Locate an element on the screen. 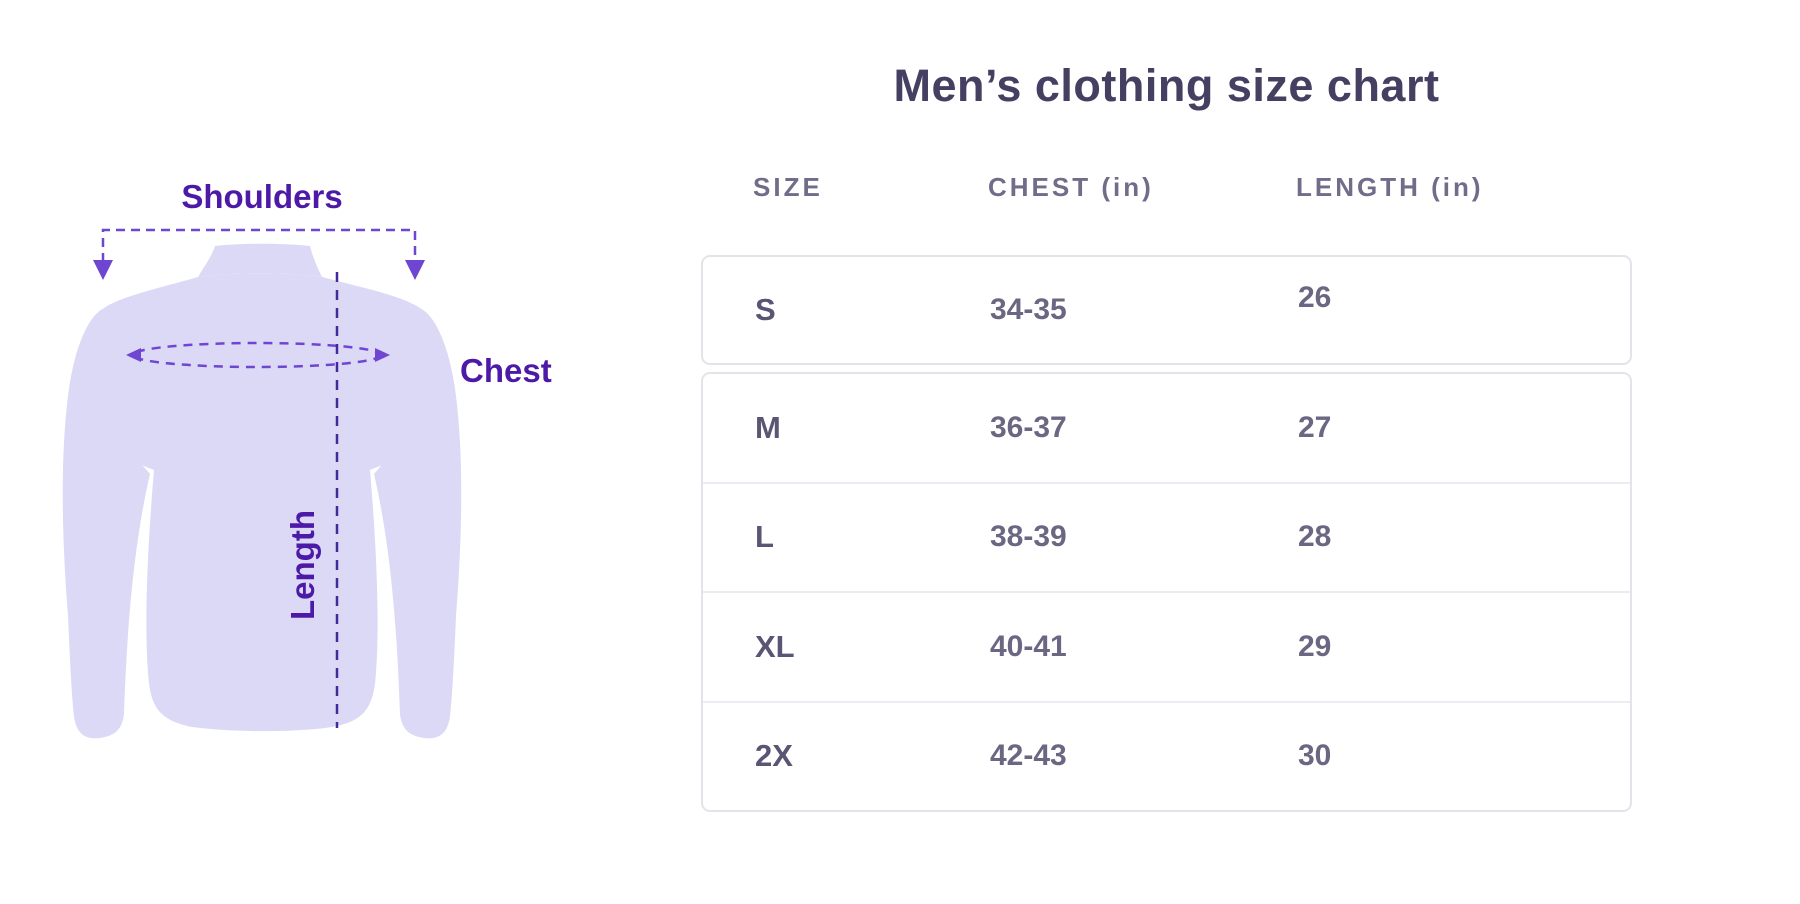 The width and height of the screenshot is (1800, 904). shirt-left-sleeve-shape is located at coordinates (106, 523).